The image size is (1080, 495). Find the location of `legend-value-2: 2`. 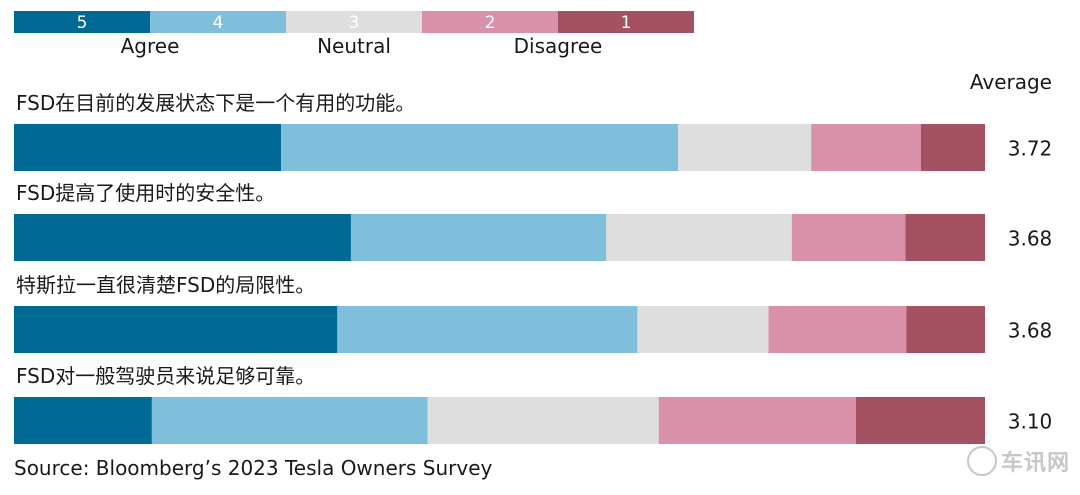

legend-value-2: 2 is located at coordinates (490, 23).